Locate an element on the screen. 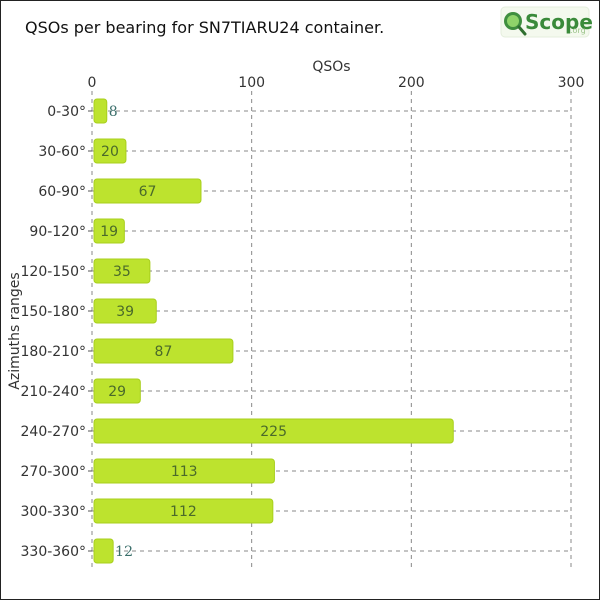 This screenshot has height=601, width=600. category-label: 90-120° is located at coordinates (57, 232).